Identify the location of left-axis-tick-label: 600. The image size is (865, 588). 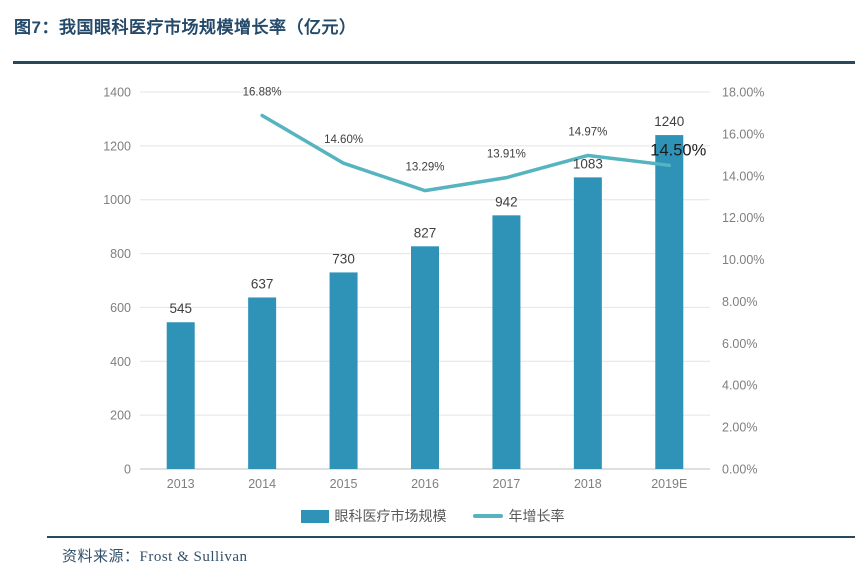
(120, 308).